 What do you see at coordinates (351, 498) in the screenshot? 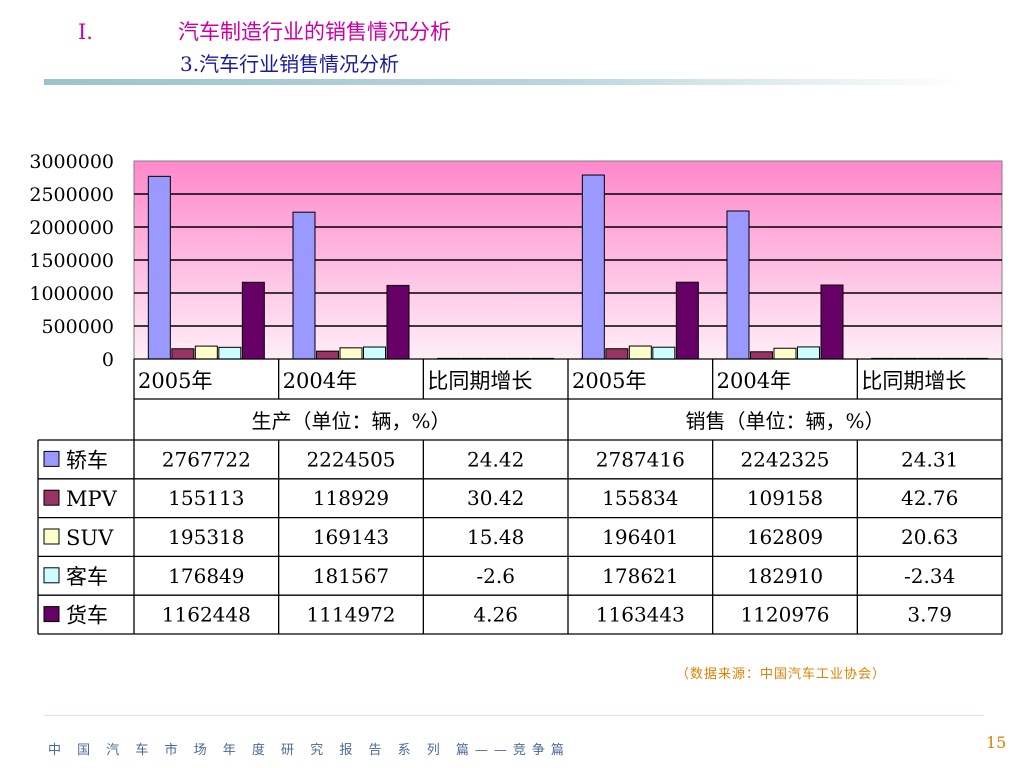
I see `table-cell-value: 118929` at bounding box center [351, 498].